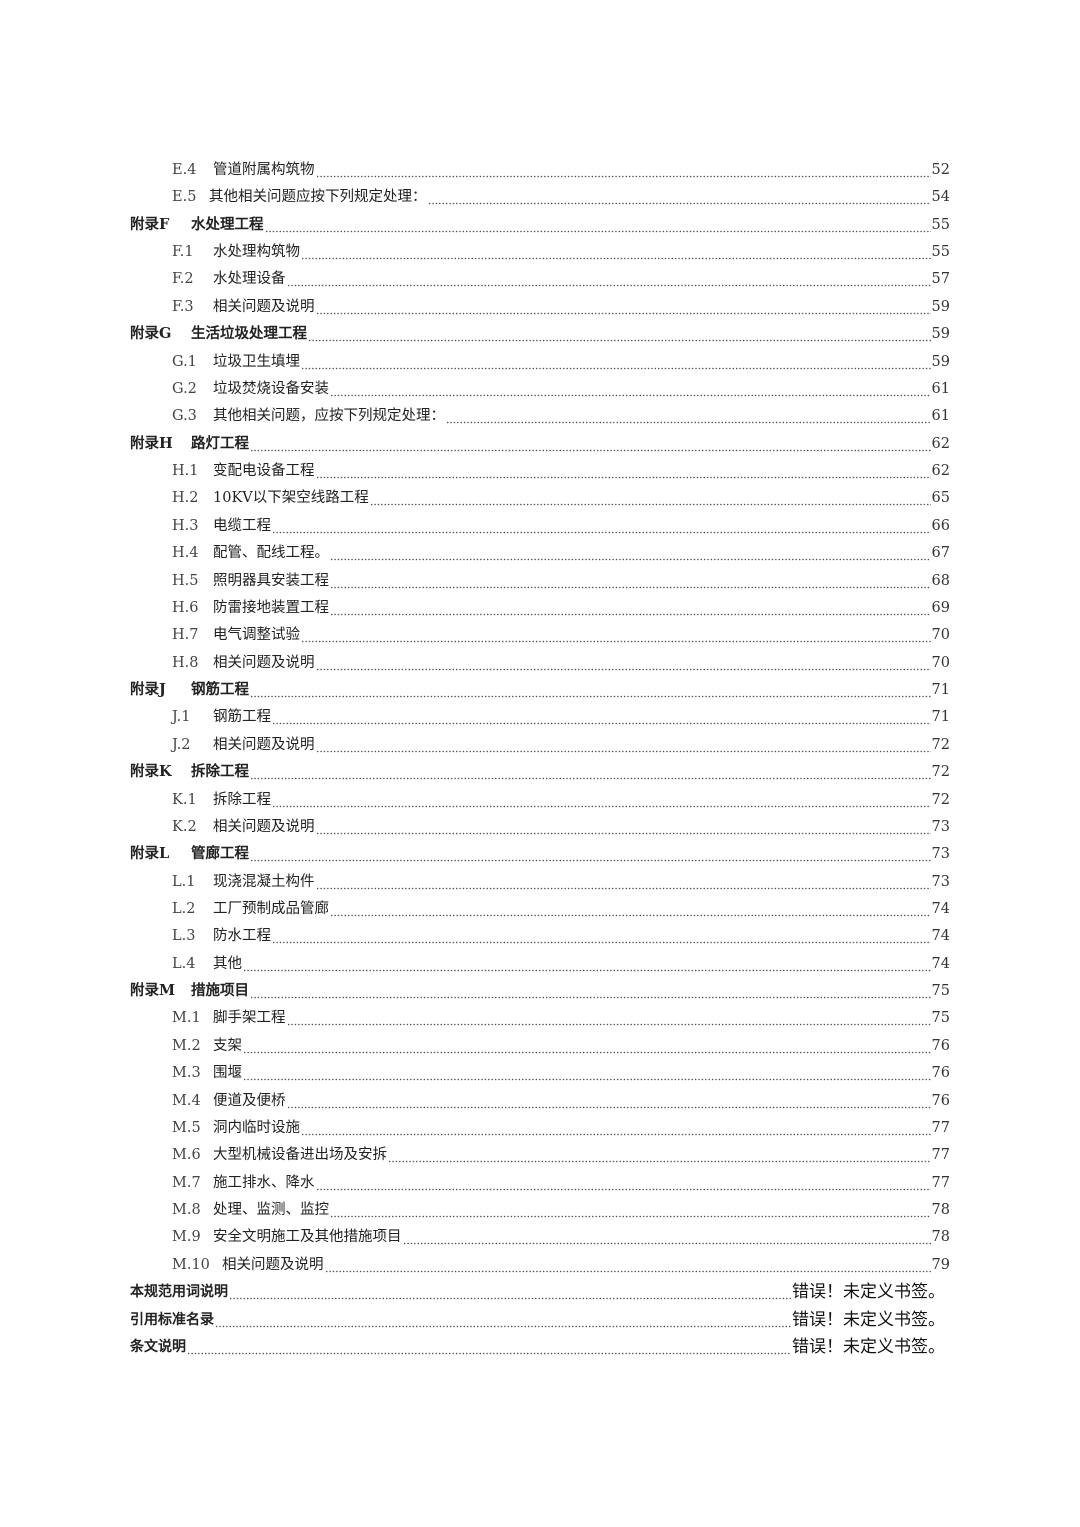 The width and height of the screenshot is (1080, 1527). Describe the element at coordinates (540, 769) in the screenshot. I see `toc-entry: 附录K 拆除工程 72` at that location.